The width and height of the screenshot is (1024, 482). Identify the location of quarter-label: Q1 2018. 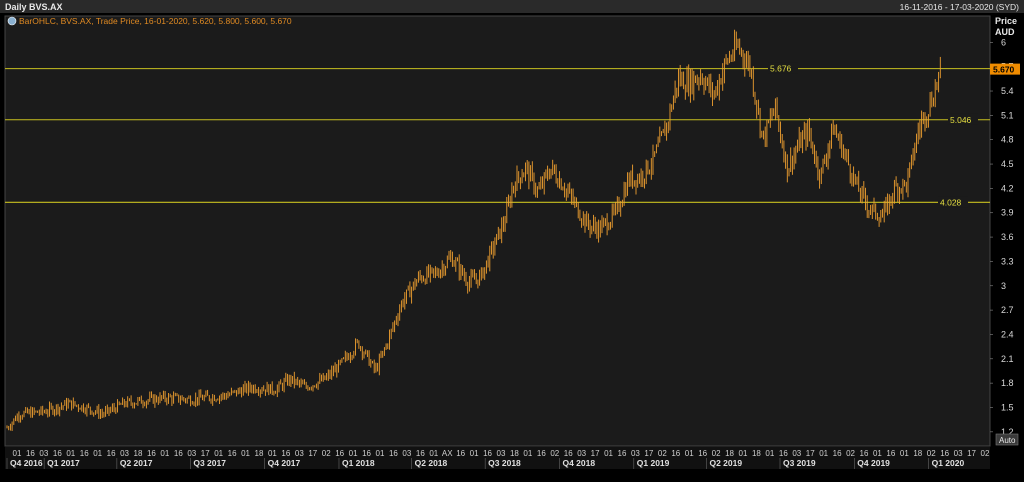
(358, 463).